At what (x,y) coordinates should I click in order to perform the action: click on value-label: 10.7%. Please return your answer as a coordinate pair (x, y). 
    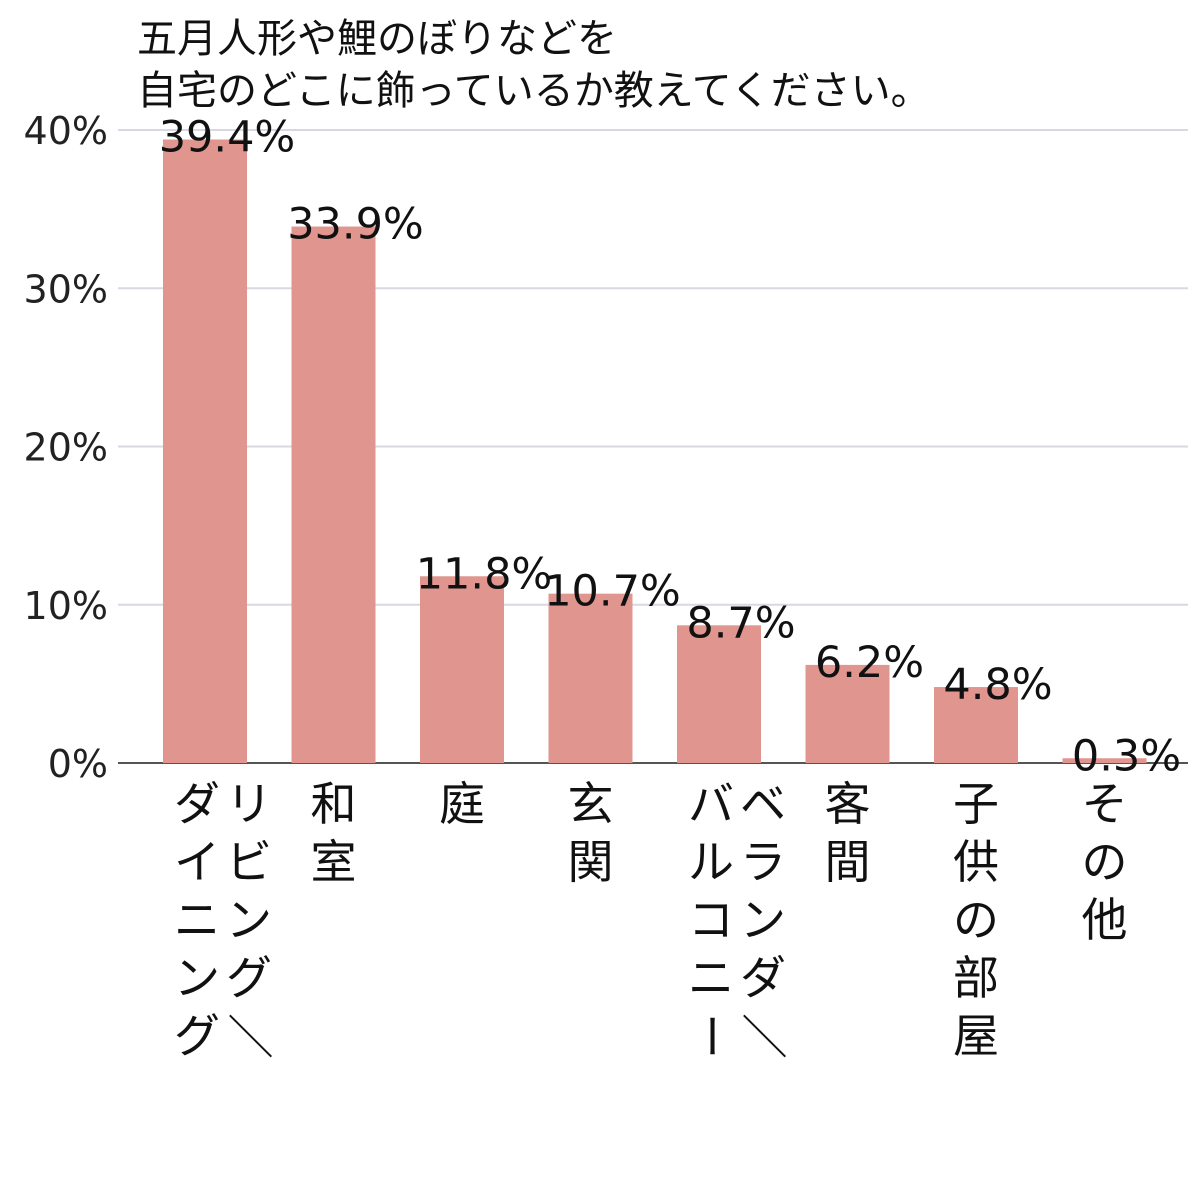
    Looking at the image, I should click on (612, 592).